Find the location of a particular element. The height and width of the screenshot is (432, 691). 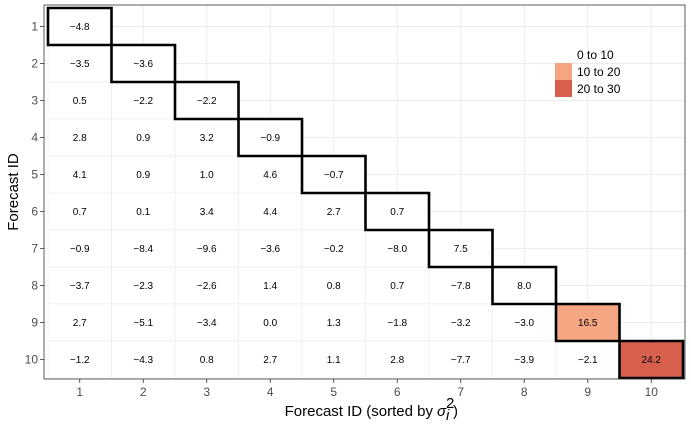

cell-label-r9-c2: −5.1 is located at coordinates (143, 323).